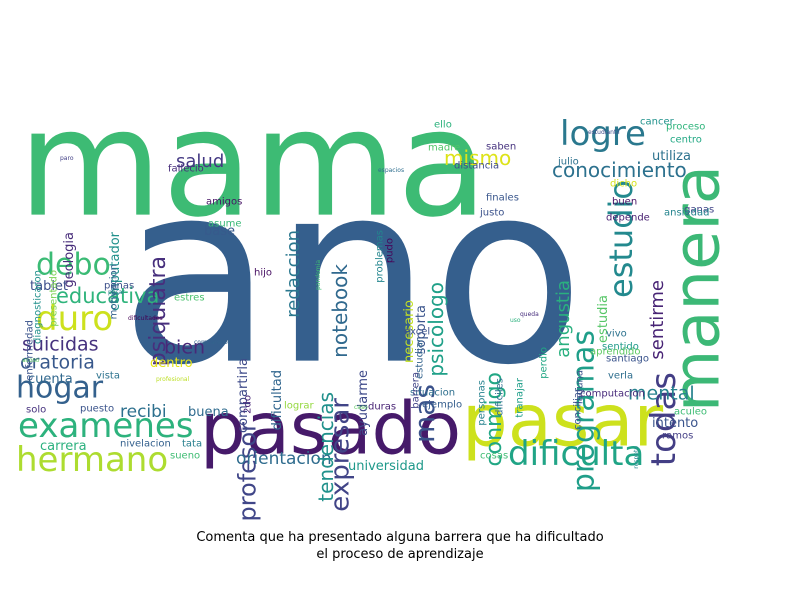 The height and width of the screenshot is (600, 800). What do you see at coordinates (579, 387) in the screenshot?
I see `word-cloud-word: laguna` at bounding box center [579, 387].